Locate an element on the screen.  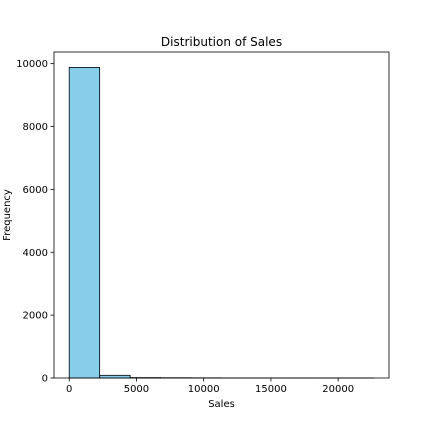
y-tick-label: 4000 is located at coordinates (35, 253).